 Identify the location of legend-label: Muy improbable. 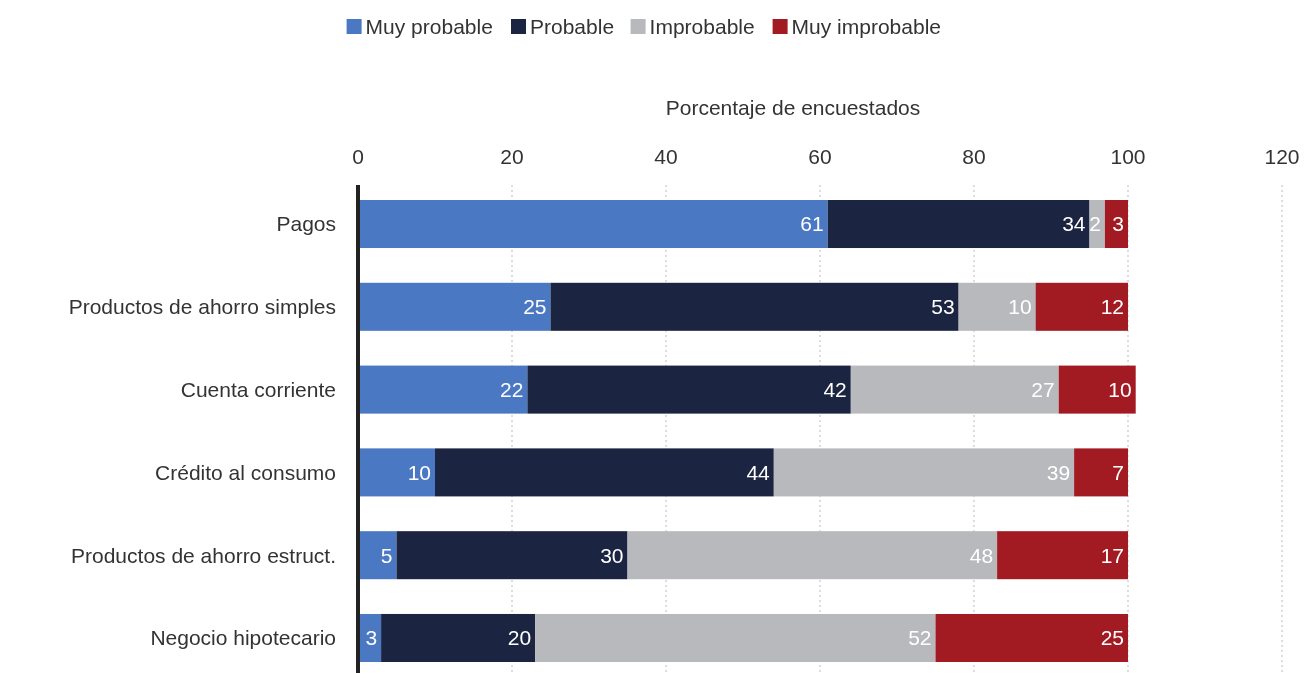
(866, 27).